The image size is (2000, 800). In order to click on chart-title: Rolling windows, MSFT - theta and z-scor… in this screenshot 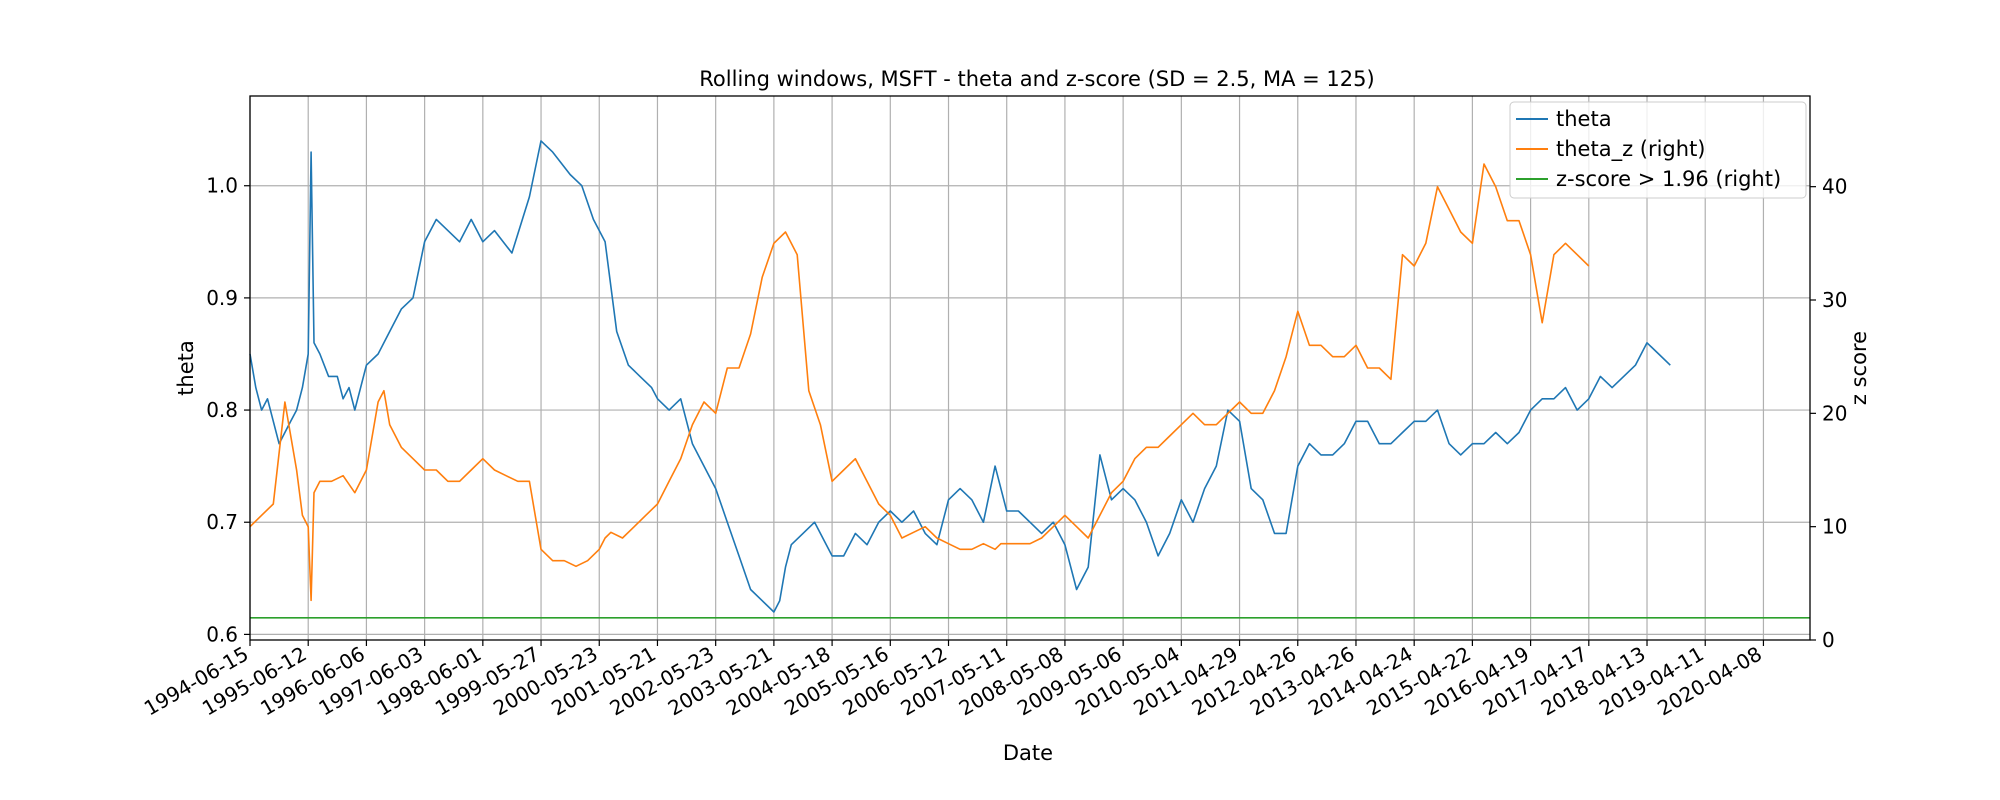, I will do `click(1036, 79)`.